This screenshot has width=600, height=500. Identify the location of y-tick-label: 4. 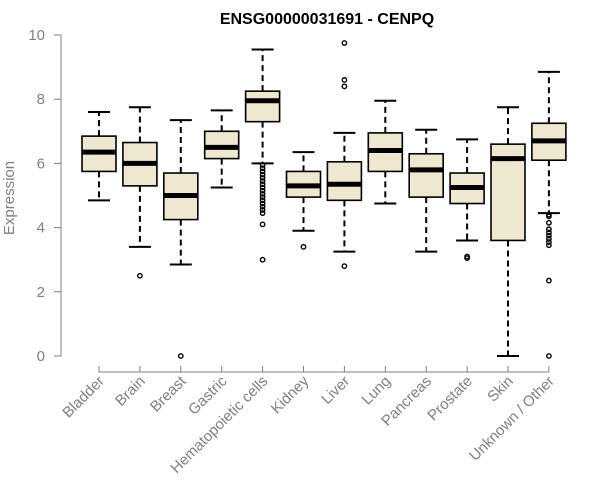
(41, 228).